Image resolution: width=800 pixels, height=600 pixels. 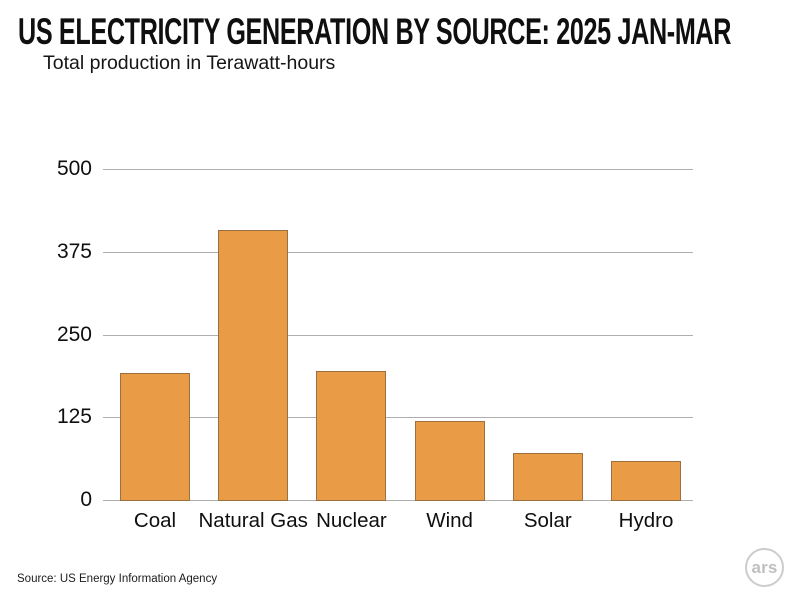 I want to click on y-axis-tick-125: 125, so click(x=74, y=417).